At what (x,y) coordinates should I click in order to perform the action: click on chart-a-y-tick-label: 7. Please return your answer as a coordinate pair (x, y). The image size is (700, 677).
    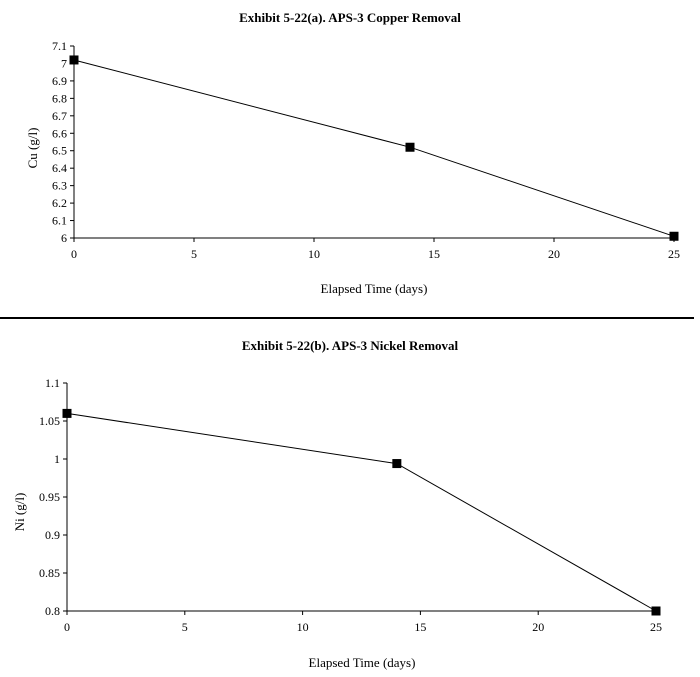
    Looking at the image, I should click on (64, 63).